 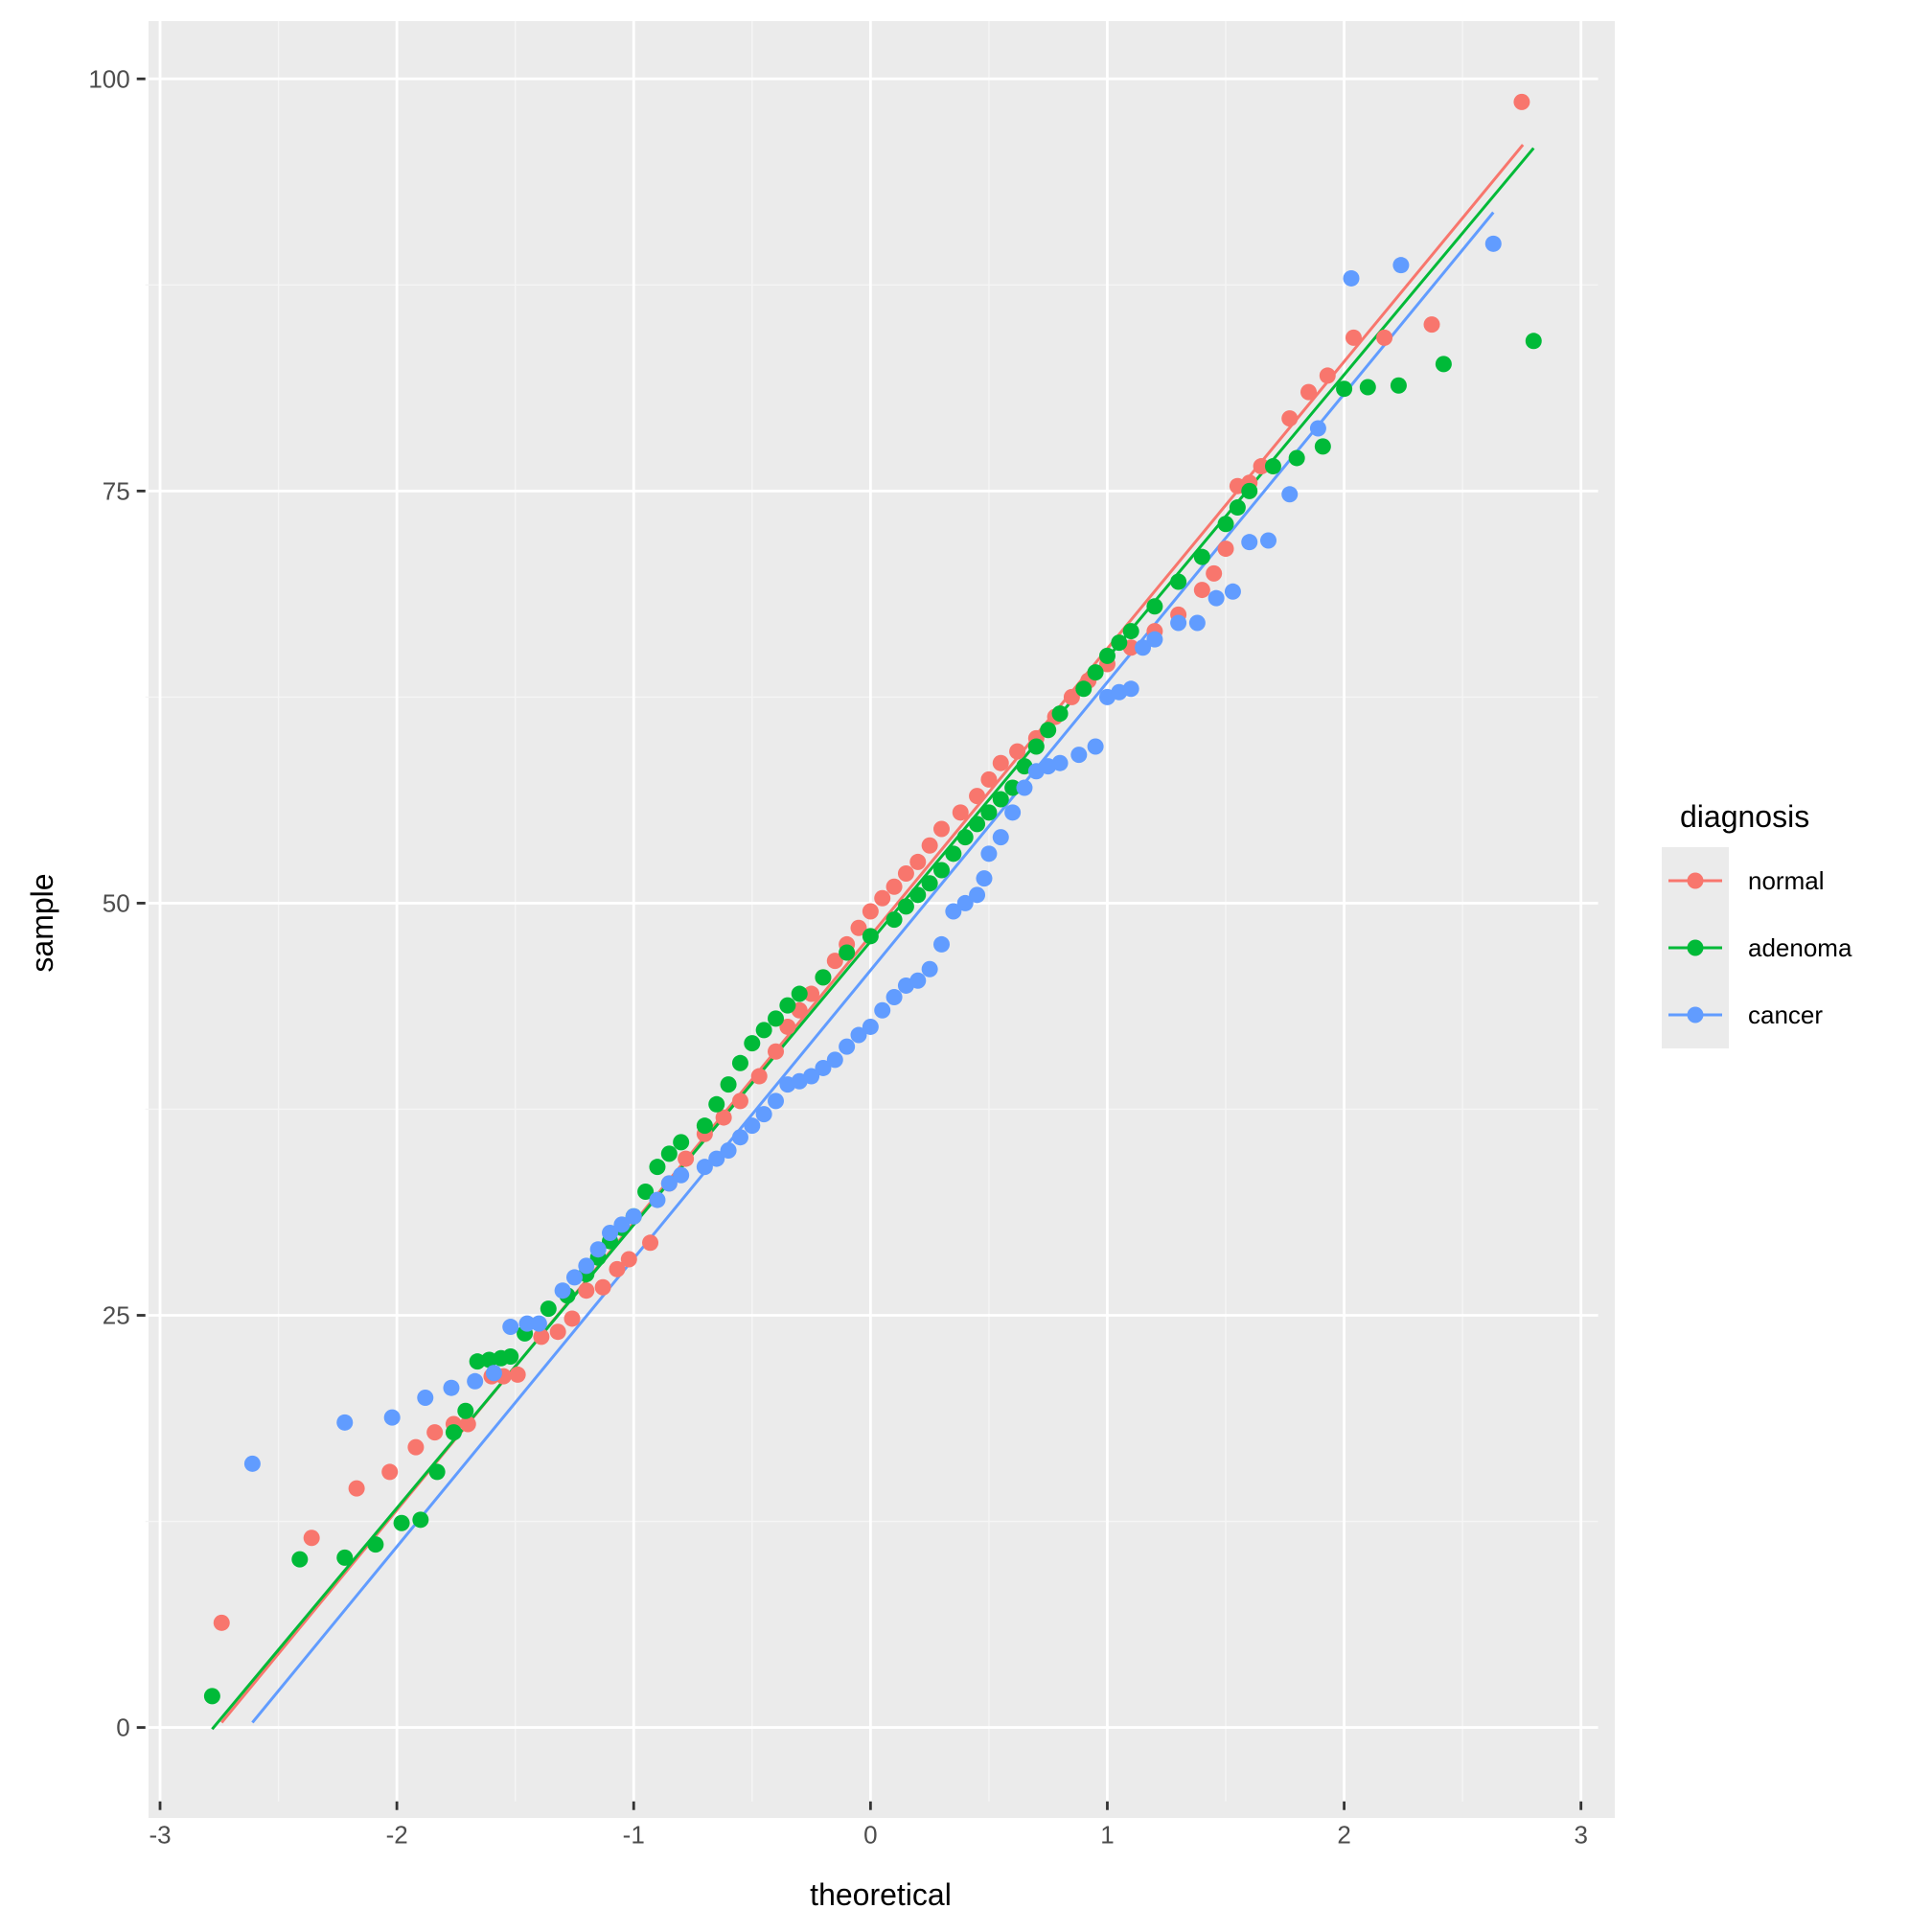 I want to click on legend-label-cancer: cancer, so click(x=1786, y=1015).